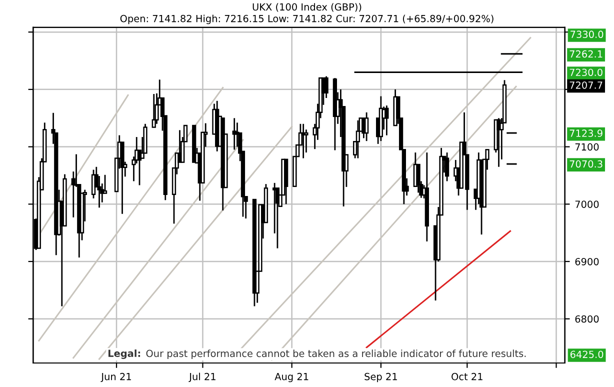  Describe the element at coordinates (202, 377) in the screenshot. I see `x-tick-label: Jul 21` at that location.